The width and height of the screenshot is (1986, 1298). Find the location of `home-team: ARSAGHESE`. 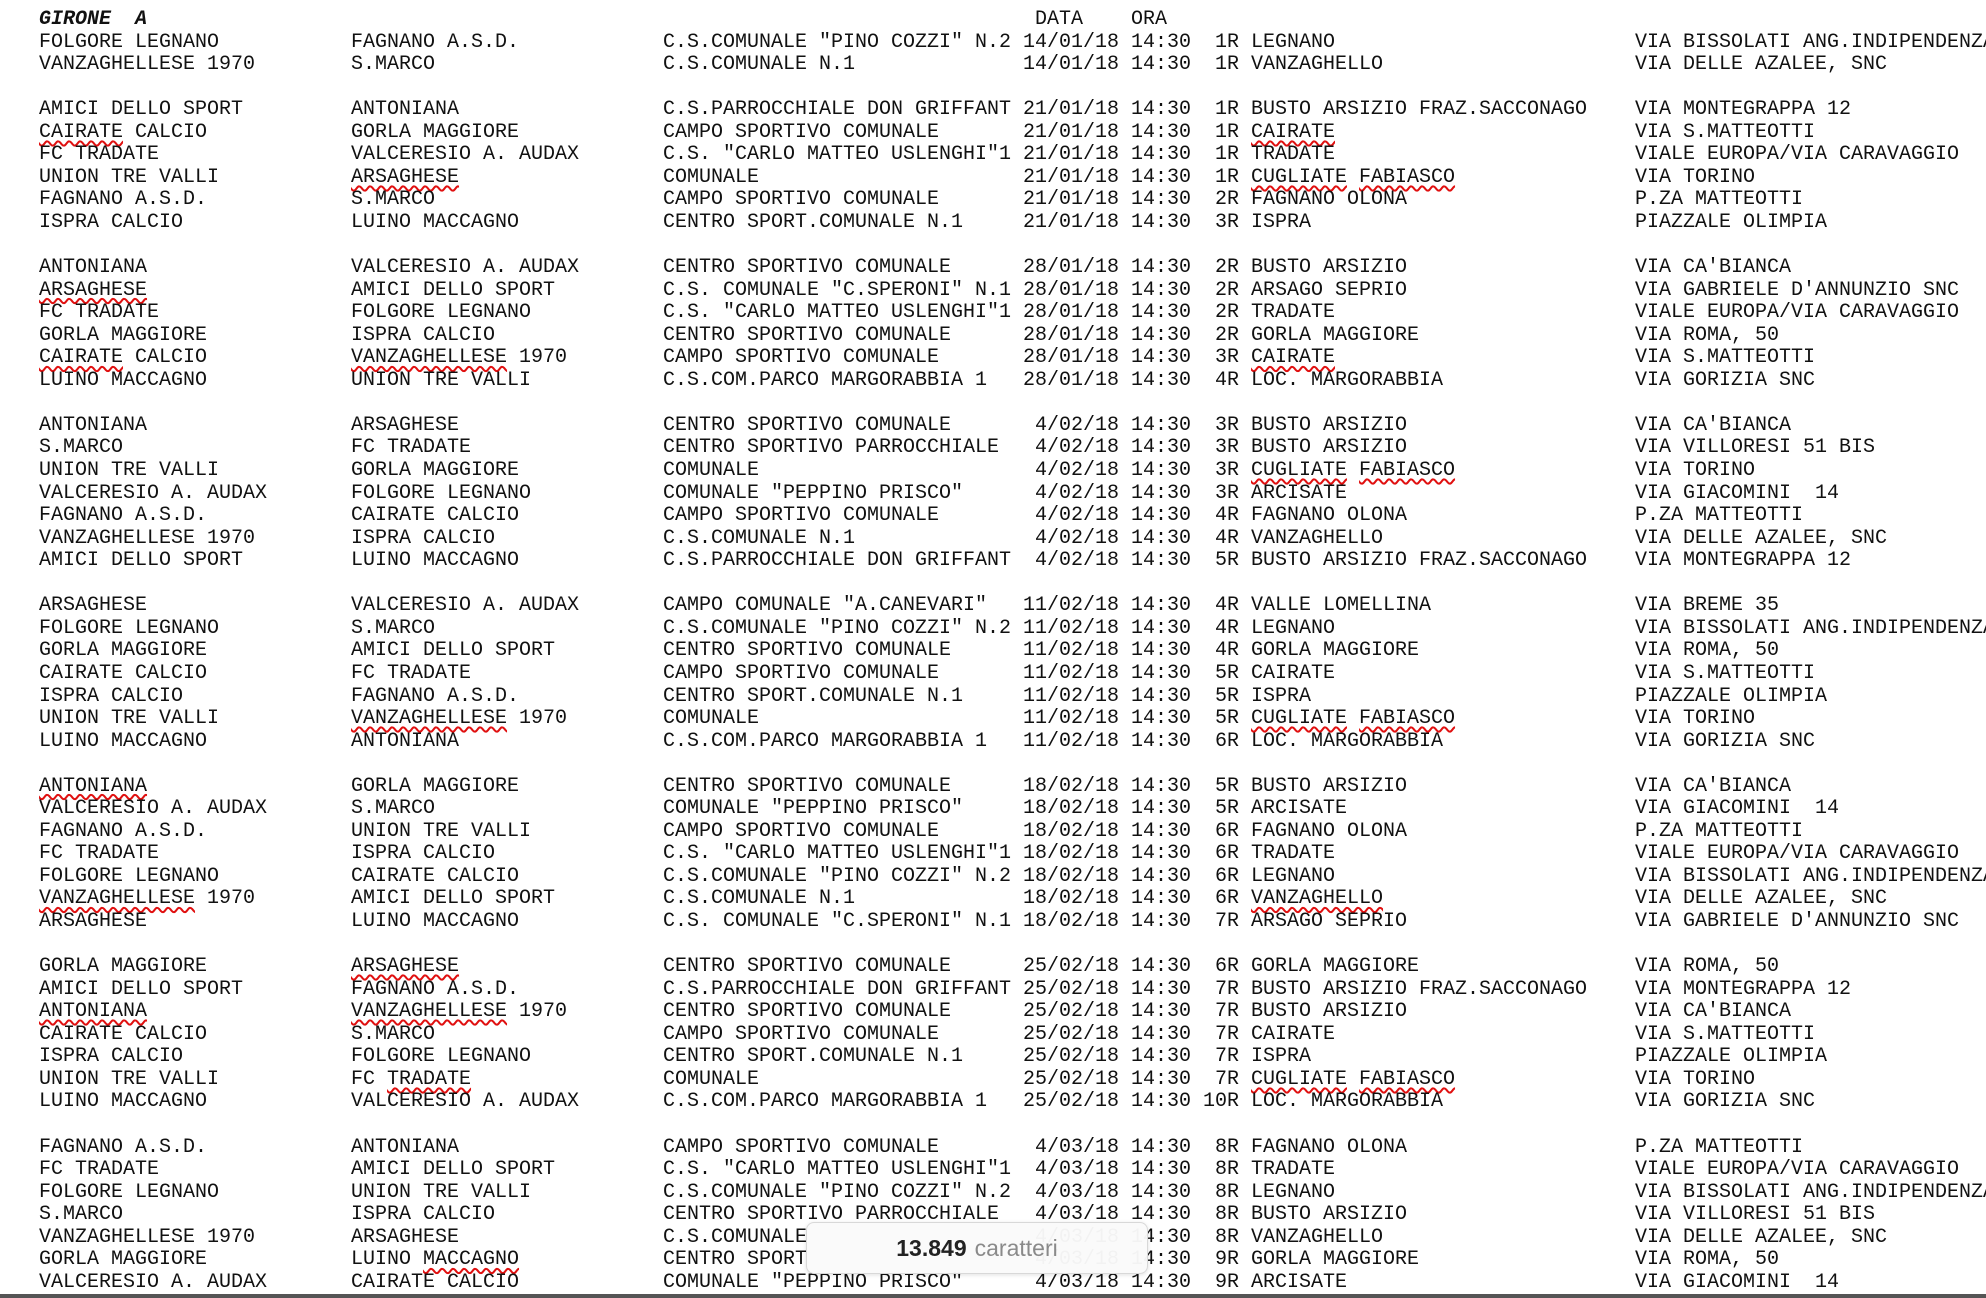

home-team: ARSAGHESE is located at coordinates (93, 290).